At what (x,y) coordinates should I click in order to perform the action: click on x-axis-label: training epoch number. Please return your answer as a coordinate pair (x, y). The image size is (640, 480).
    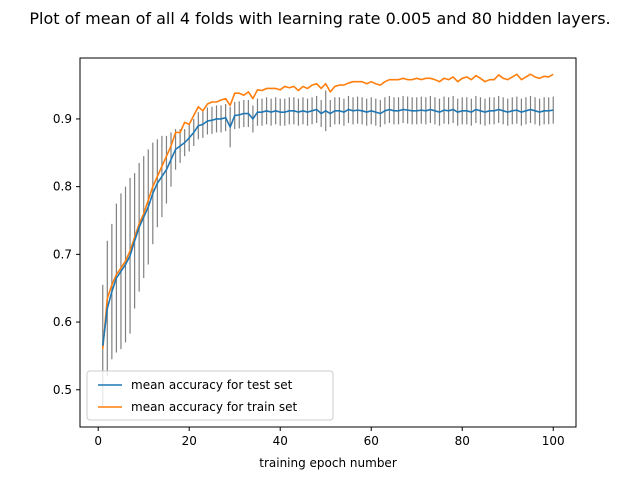
    Looking at the image, I should click on (328, 463).